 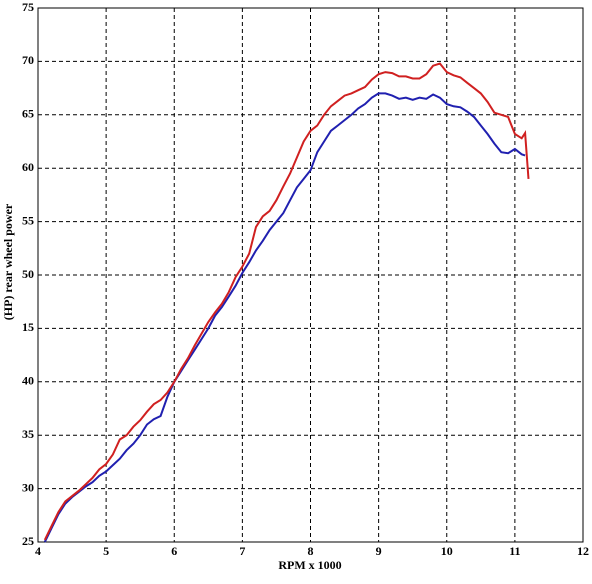 I want to click on x-tick-label: 7, so click(x=242, y=551).